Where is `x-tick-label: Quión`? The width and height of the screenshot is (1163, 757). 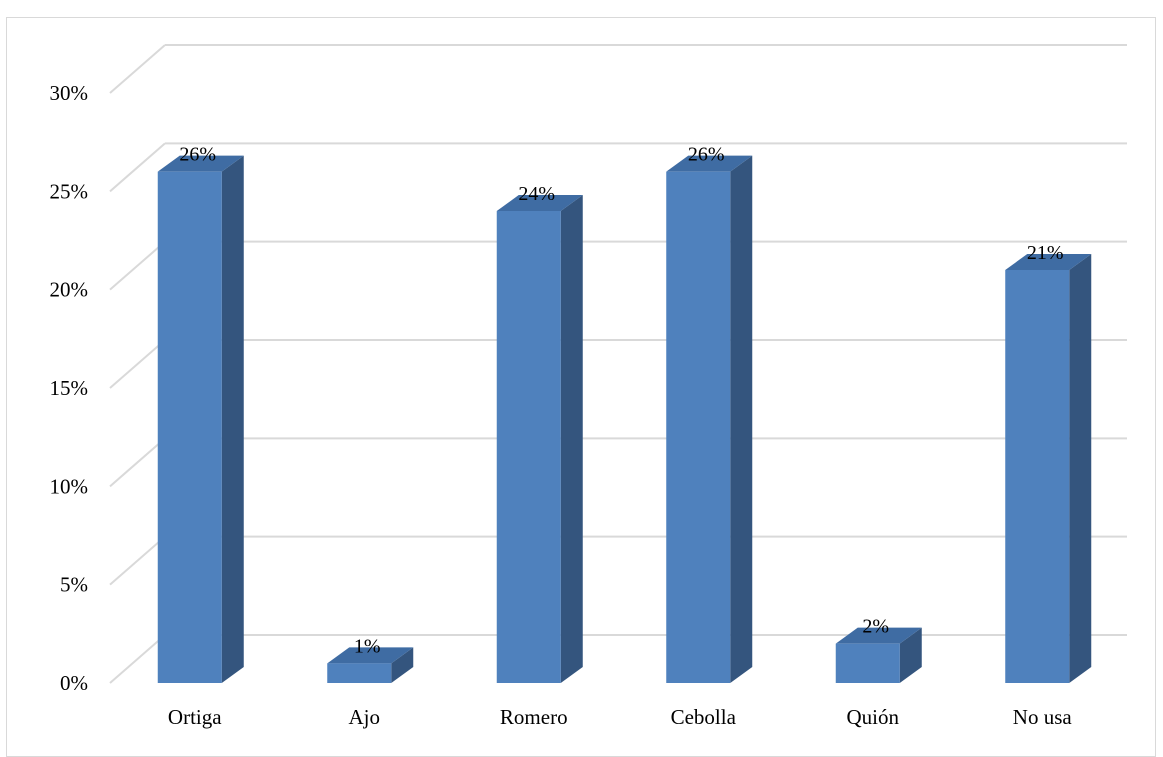
x-tick-label: Quión is located at coordinates (873, 717).